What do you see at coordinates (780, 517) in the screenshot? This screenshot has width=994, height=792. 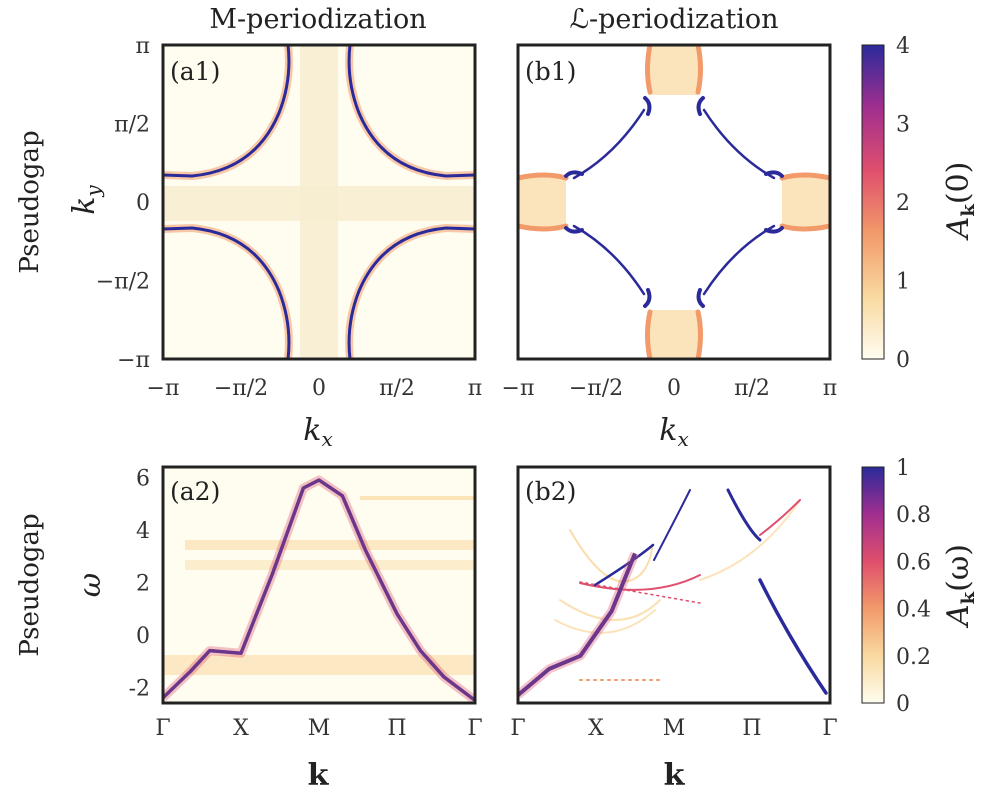 I see `b2-arc-pi` at bounding box center [780, 517].